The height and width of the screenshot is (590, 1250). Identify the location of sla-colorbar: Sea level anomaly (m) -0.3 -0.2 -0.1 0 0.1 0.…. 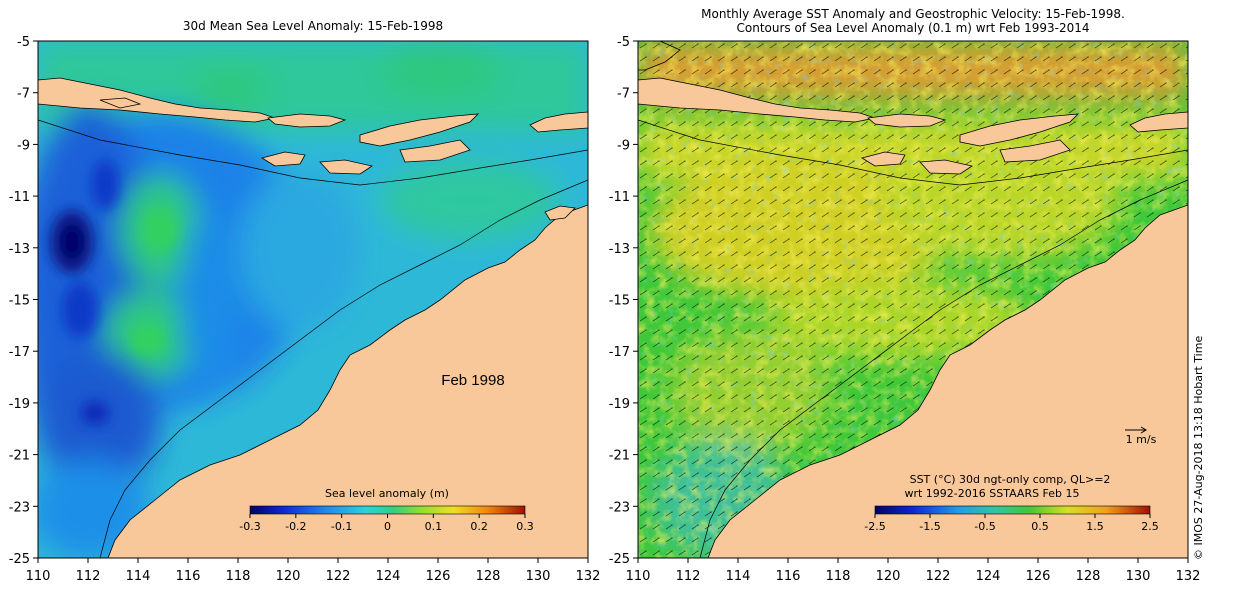
(386, 510).